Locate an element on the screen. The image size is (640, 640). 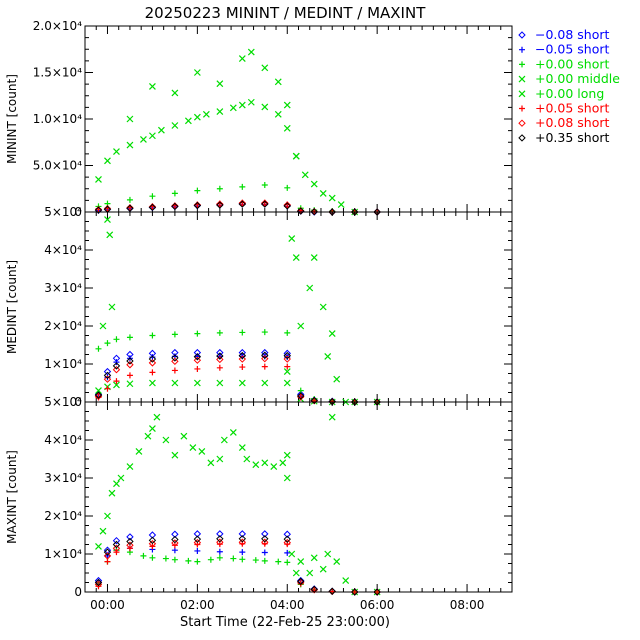
chart-title: 20250223 MININT / MEDINT / MAXINT is located at coordinates (286, 13).